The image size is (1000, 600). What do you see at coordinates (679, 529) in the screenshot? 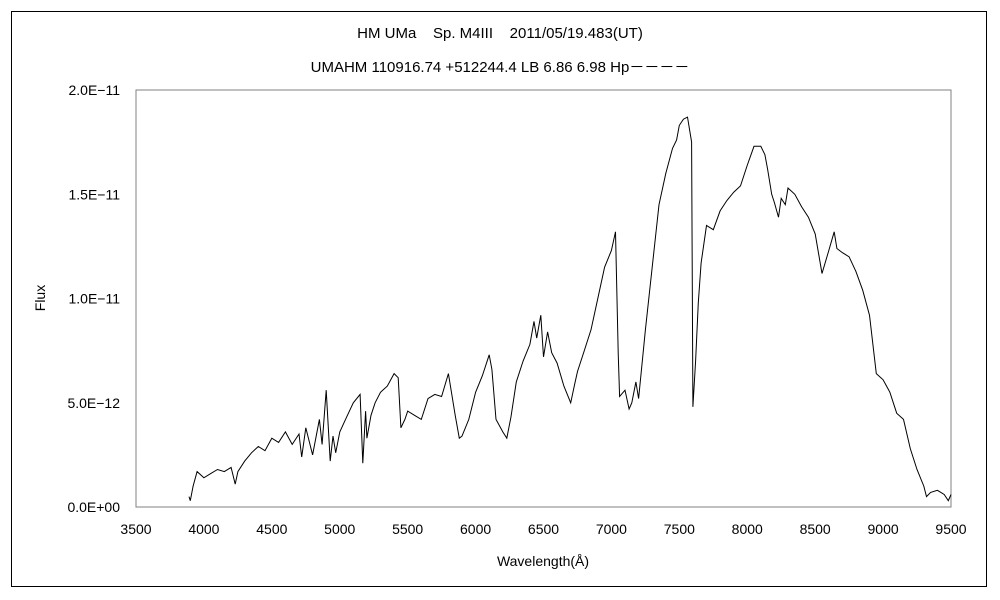
I see `x-tick-label: 7500` at bounding box center [679, 529].